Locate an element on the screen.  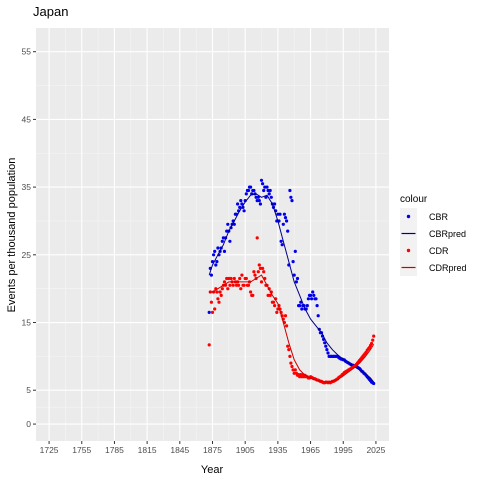
legend-point is located at coordinates (408, 216).